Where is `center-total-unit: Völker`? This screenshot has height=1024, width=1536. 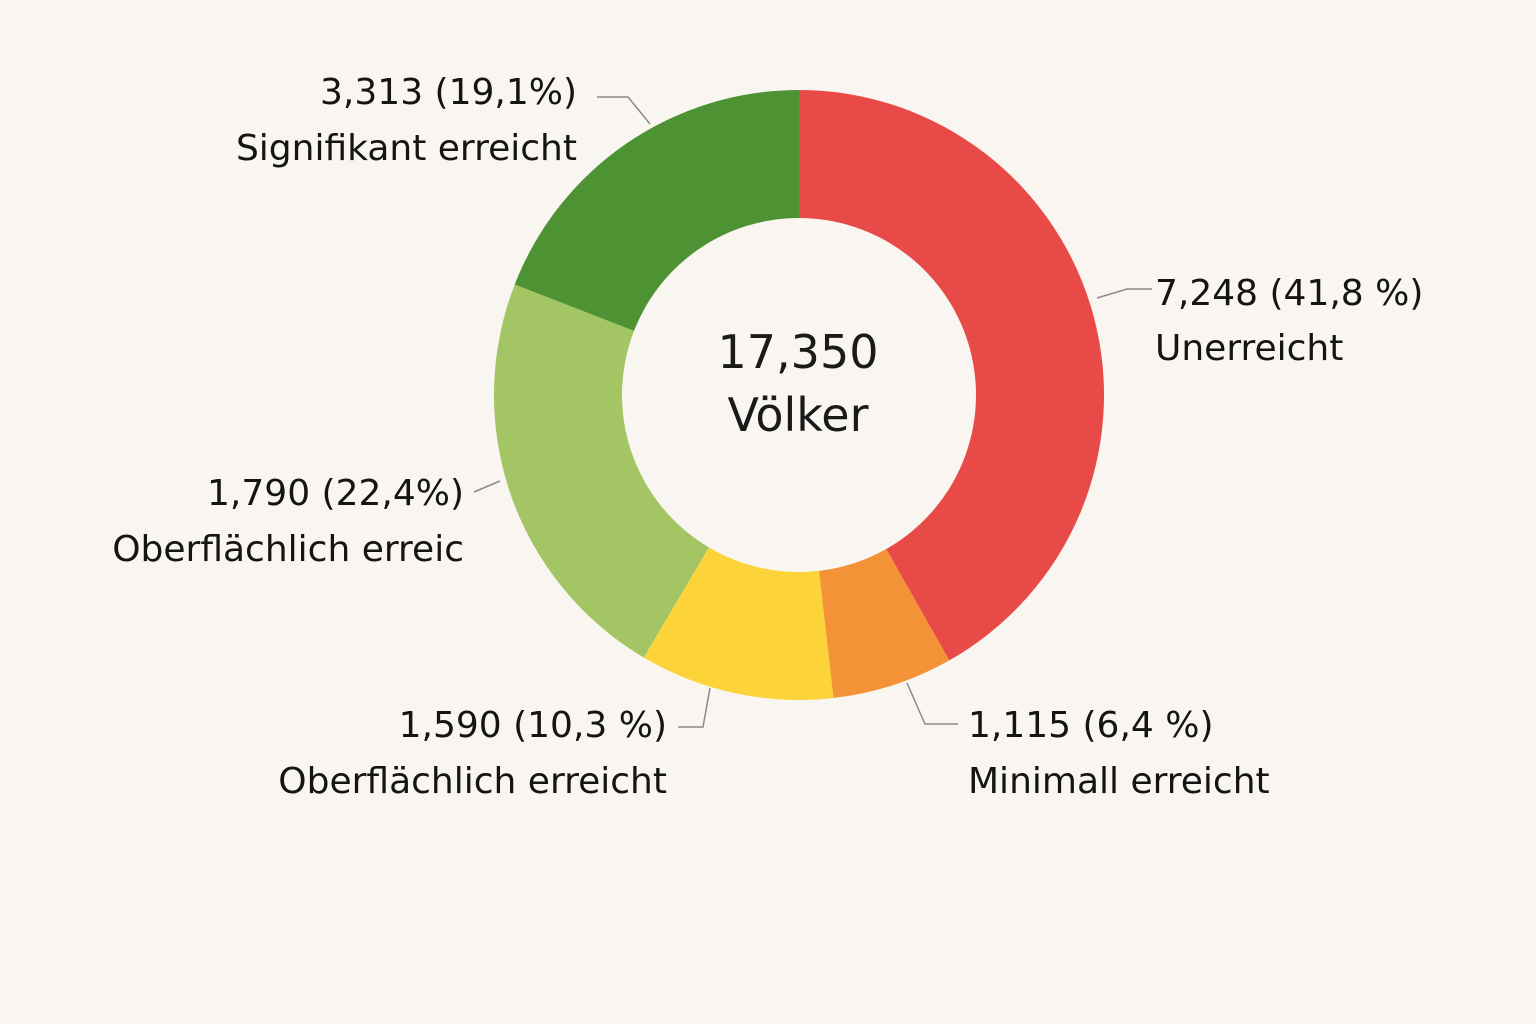
center-total-unit: Völker is located at coordinates (797, 415).